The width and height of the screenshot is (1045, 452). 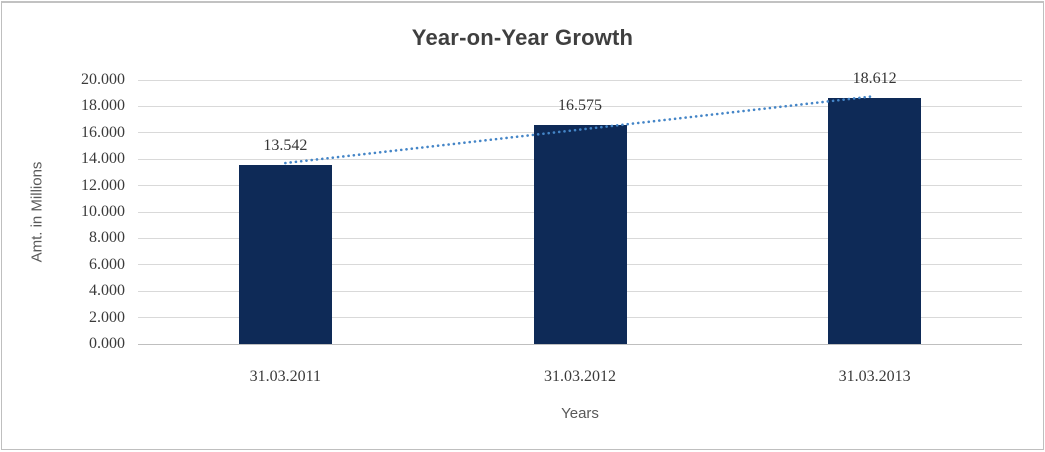 What do you see at coordinates (107, 238) in the screenshot?
I see `y-tick-label: 8.000` at bounding box center [107, 238].